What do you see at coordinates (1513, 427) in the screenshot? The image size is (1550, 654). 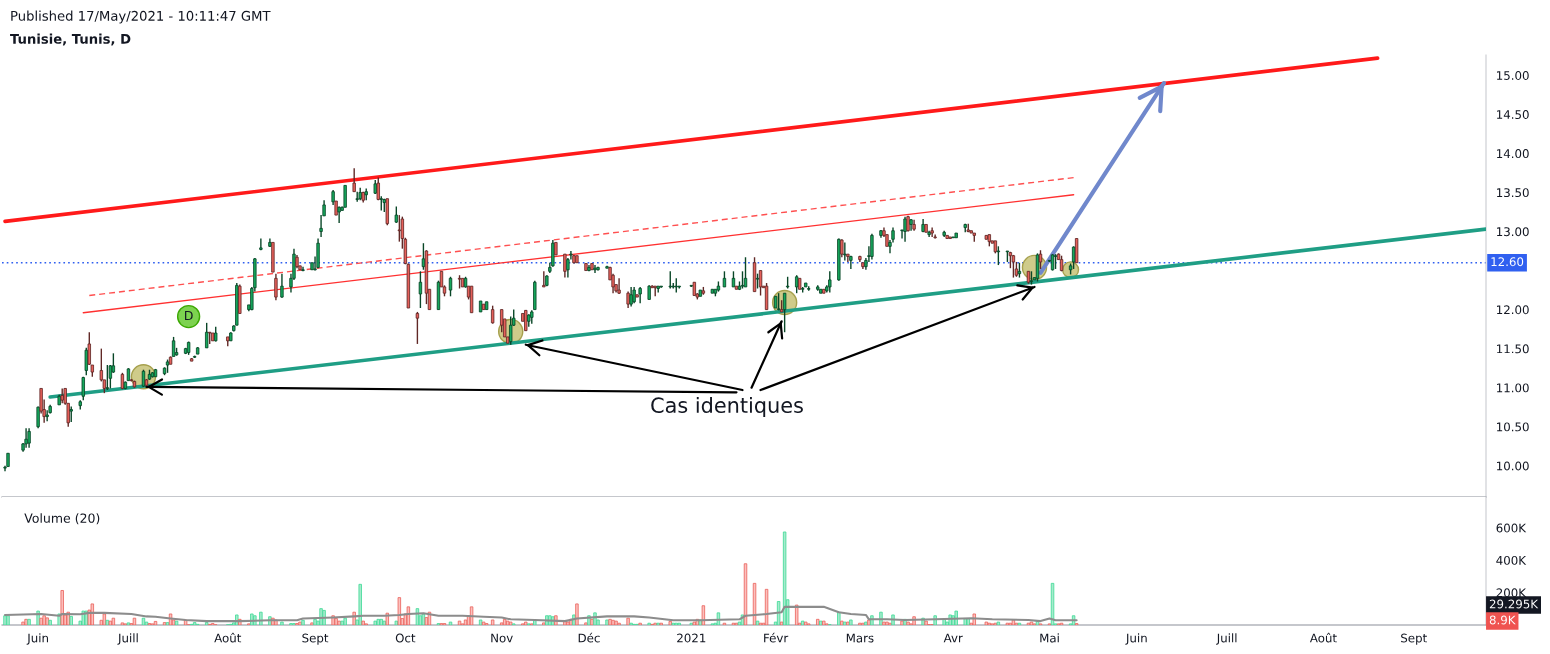 I see `y-tick-label: 10.50` at bounding box center [1513, 427].